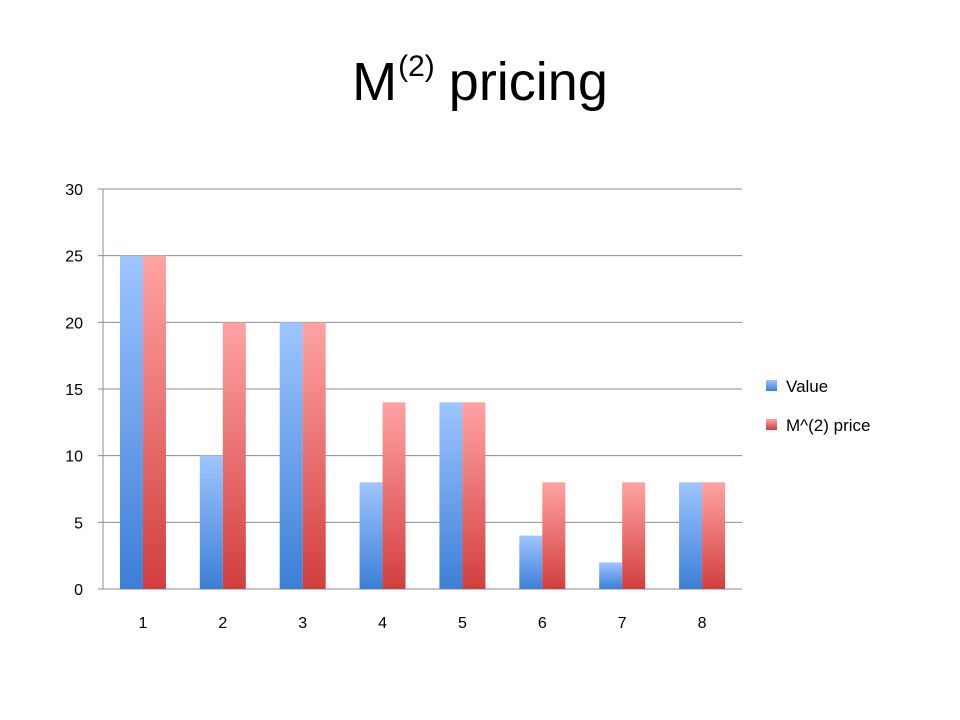 The image size is (960, 720). What do you see at coordinates (74, 457) in the screenshot?
I see `y-tick-label: 10` at bounding box center [74, 457].